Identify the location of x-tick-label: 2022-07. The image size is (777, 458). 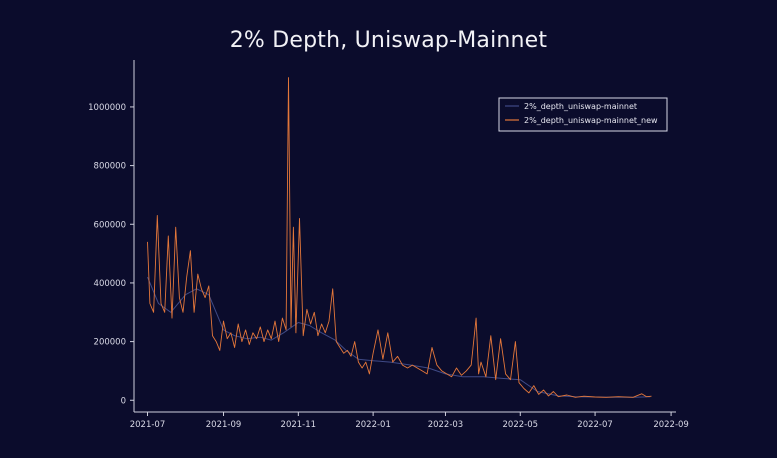
(595, 425).